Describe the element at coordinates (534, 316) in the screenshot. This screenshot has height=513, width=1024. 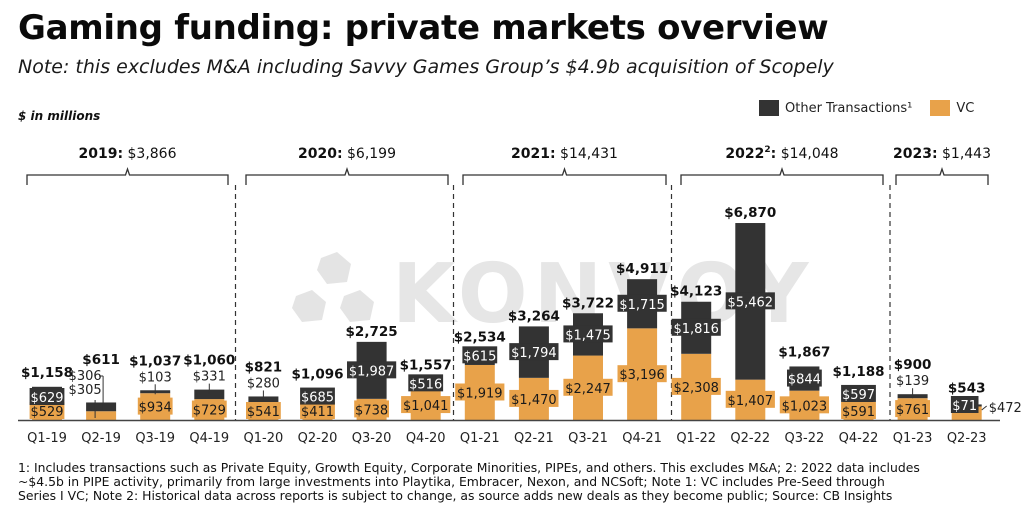
I see `label-total: $3,264` at that location.